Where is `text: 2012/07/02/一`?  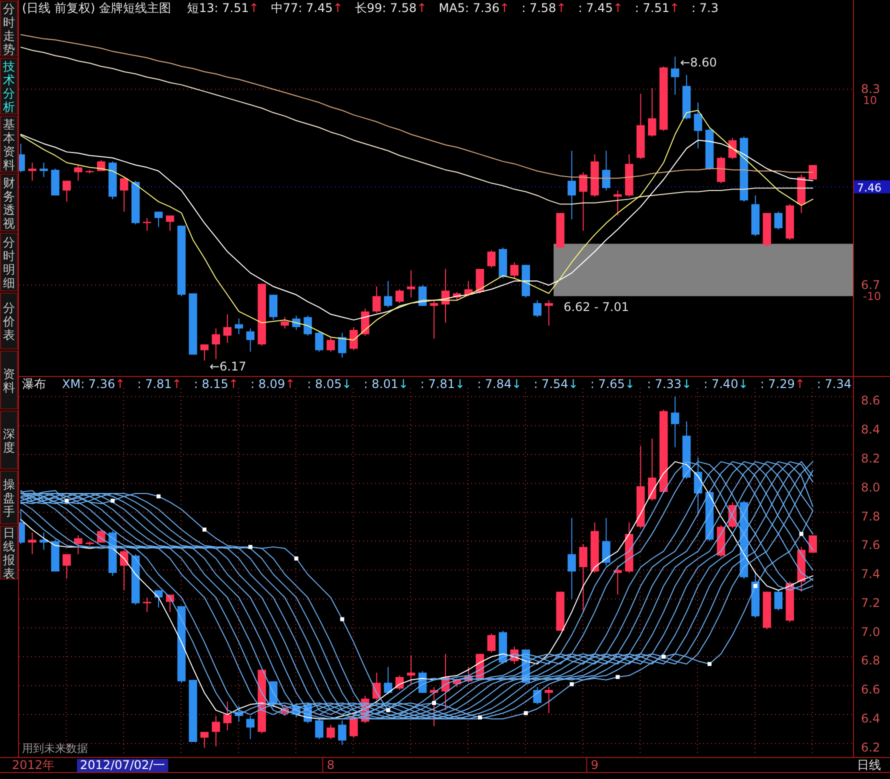 text: 2012/07/02/一 is located at coordinates (123, 765).